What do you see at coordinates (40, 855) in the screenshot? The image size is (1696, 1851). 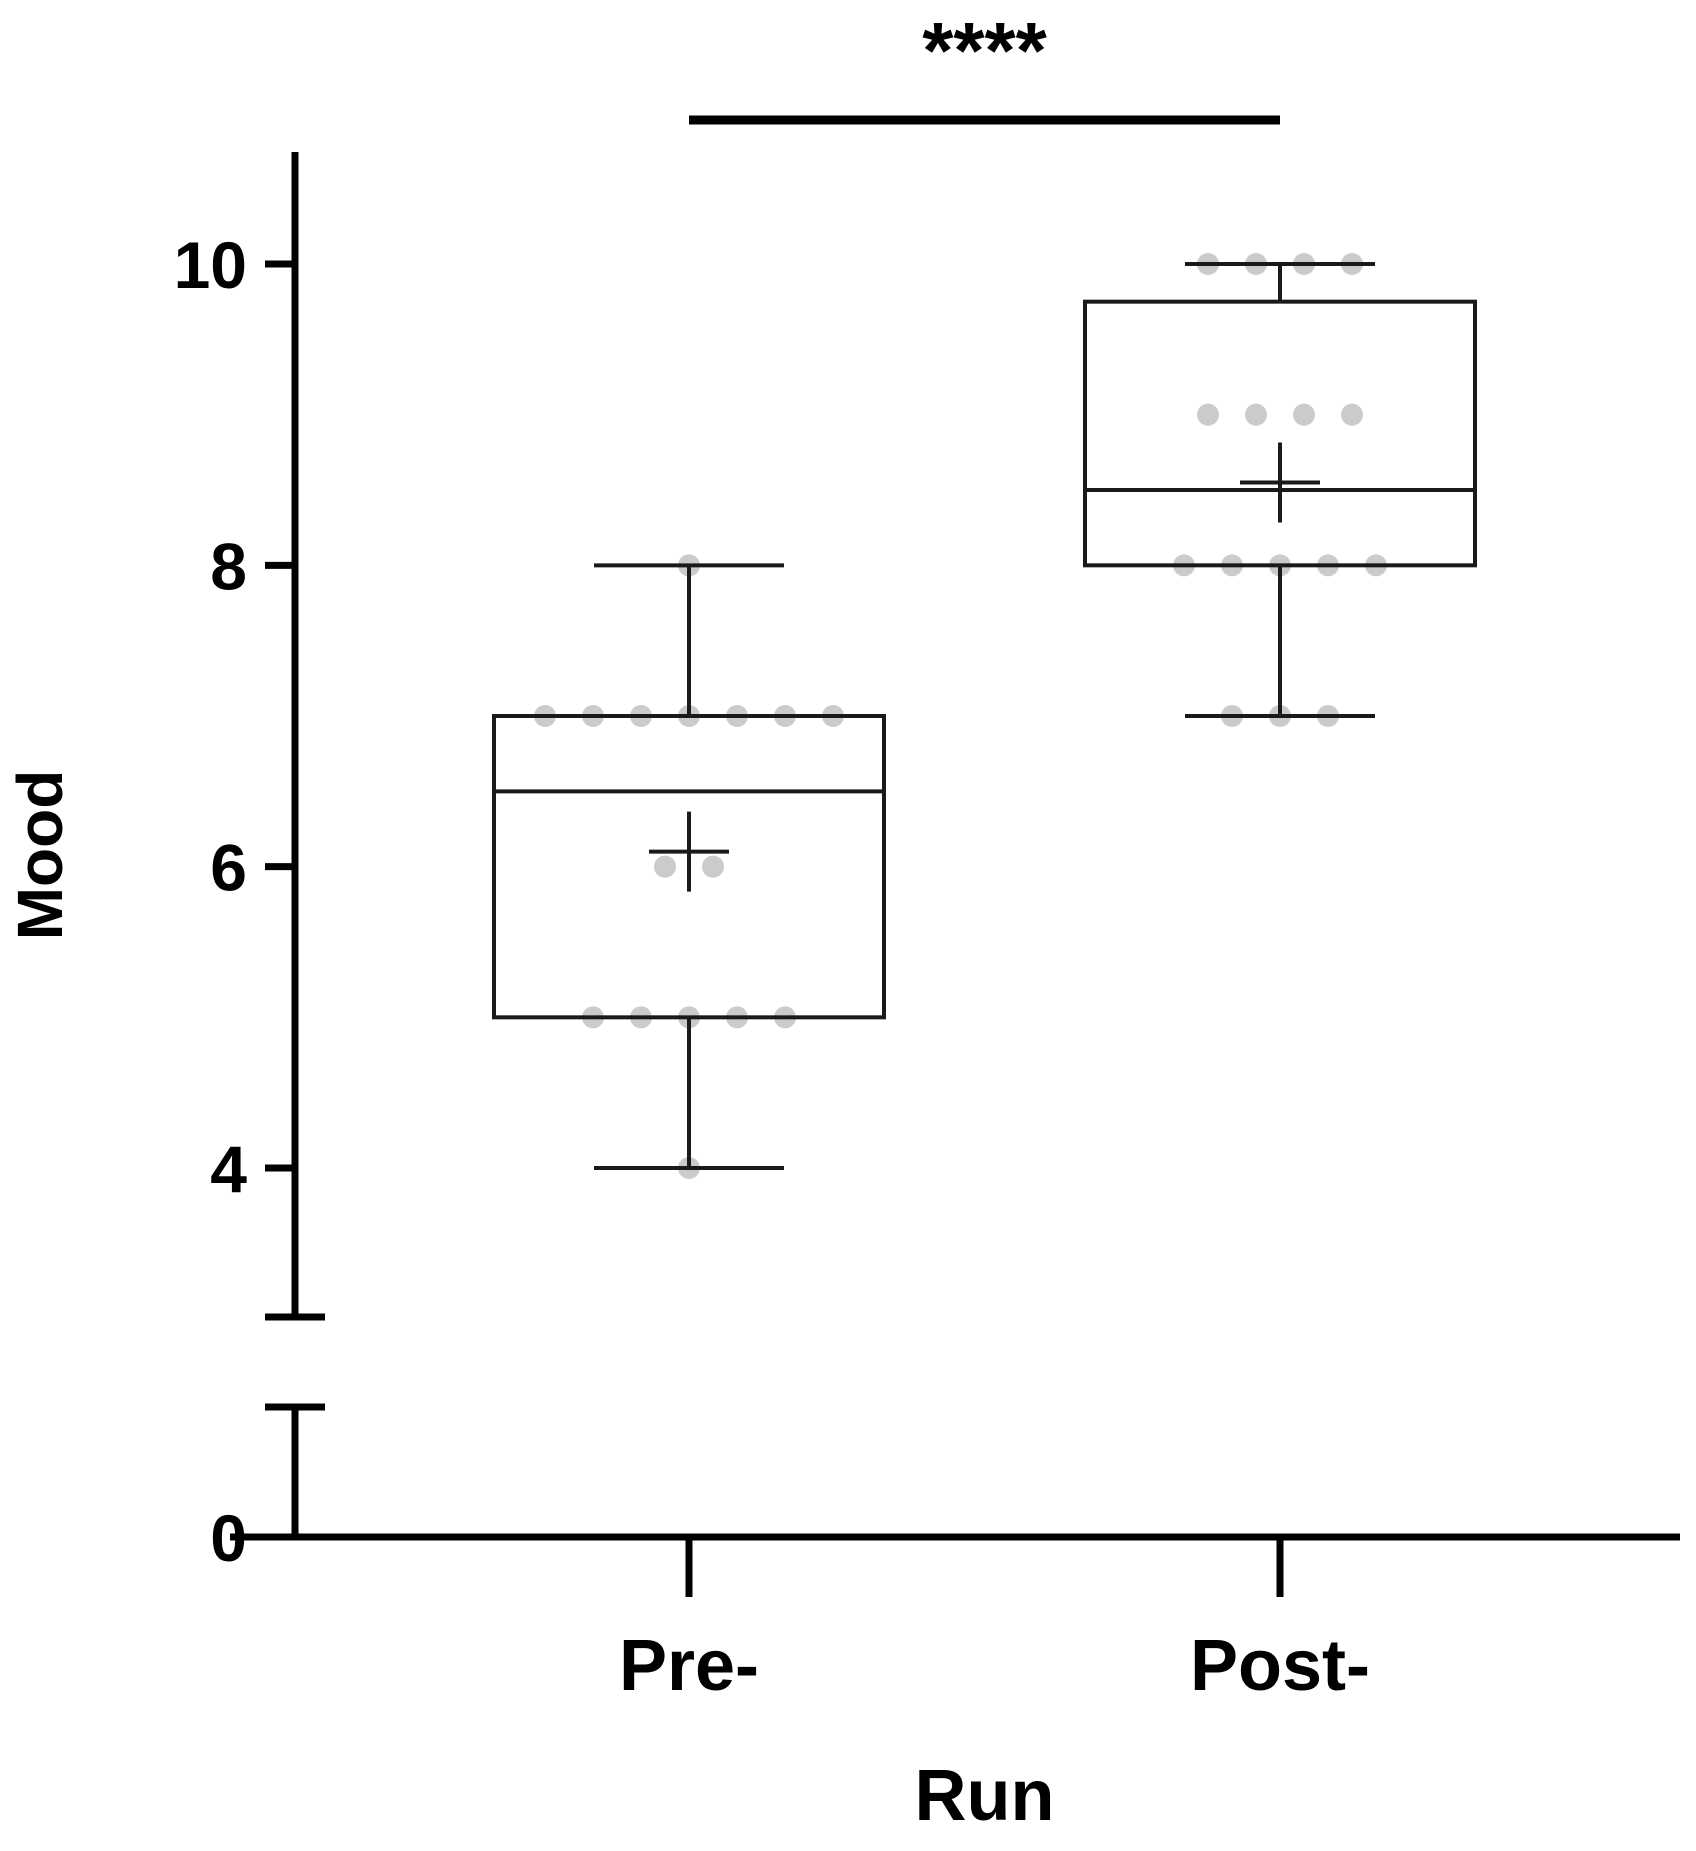 I see `y-axis-label: Mood` at bounding box center [40, 855].